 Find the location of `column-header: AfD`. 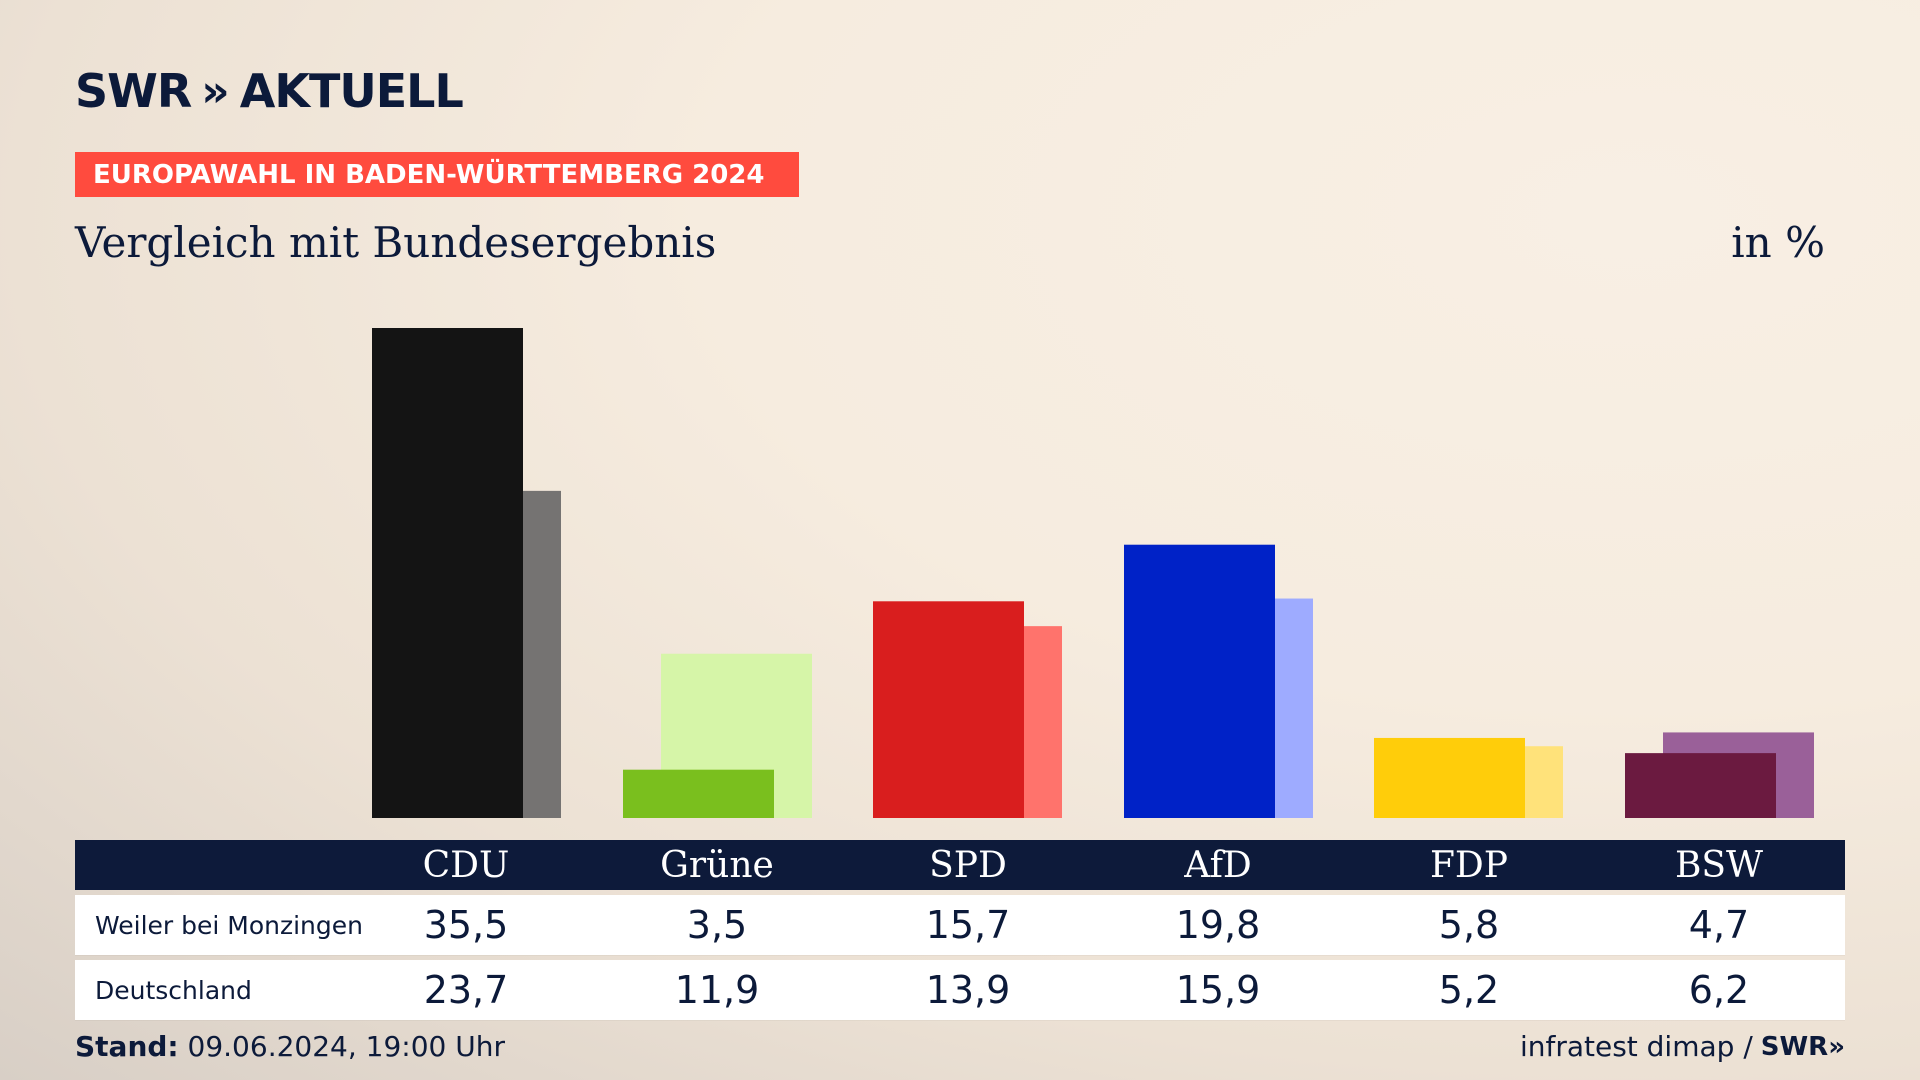

column-header: AfD is located at coordinates (1218, 865).